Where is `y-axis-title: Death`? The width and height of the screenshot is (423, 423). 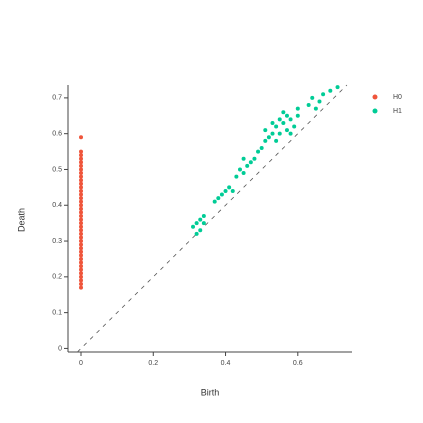
y-axis-title: Death is located at coordinates (21, 220).